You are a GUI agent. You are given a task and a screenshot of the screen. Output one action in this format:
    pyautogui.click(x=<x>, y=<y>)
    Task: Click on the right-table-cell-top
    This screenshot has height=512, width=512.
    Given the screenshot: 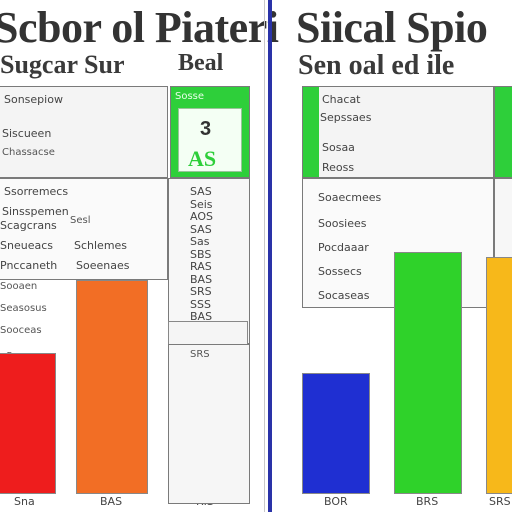 What is the action you would take?
    pyautogui.click(x=398, y=132)
    